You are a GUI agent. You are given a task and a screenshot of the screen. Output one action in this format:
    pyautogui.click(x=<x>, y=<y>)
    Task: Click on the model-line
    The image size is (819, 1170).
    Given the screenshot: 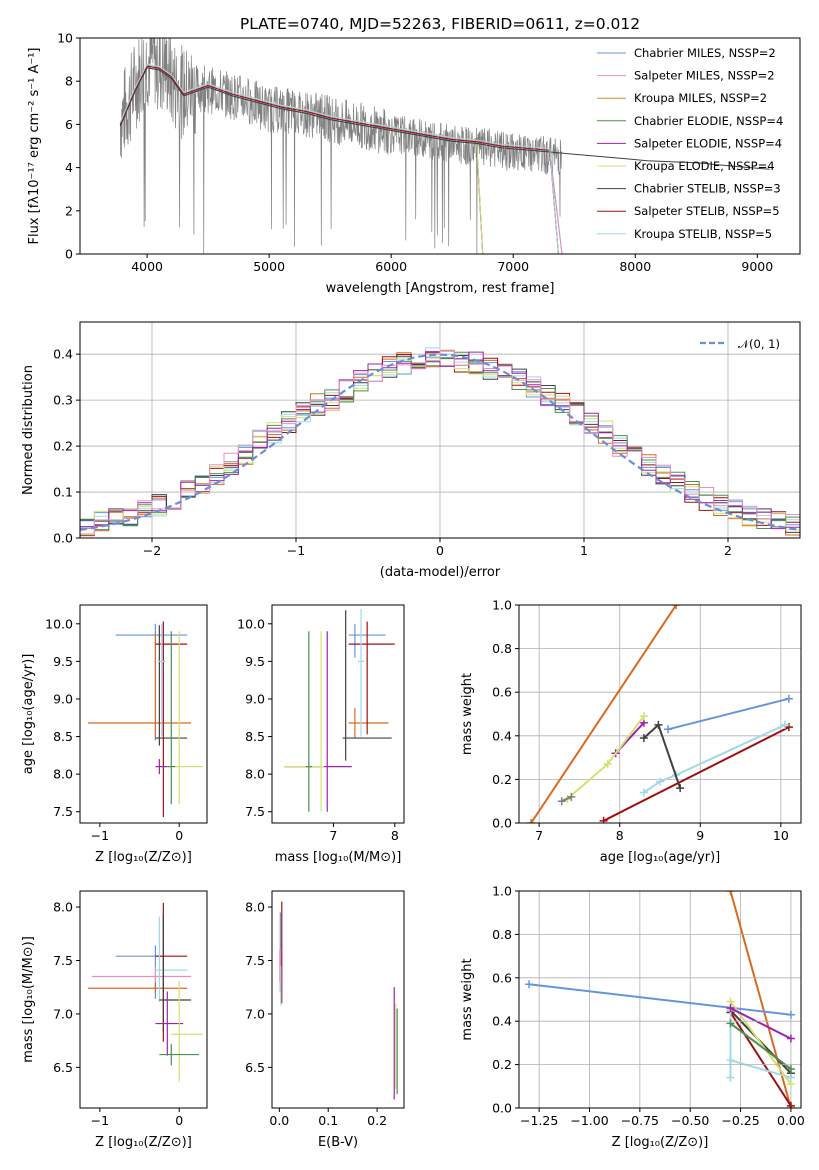 What is the action you would take?
    pyautogui.click(x=301, y=159)
    